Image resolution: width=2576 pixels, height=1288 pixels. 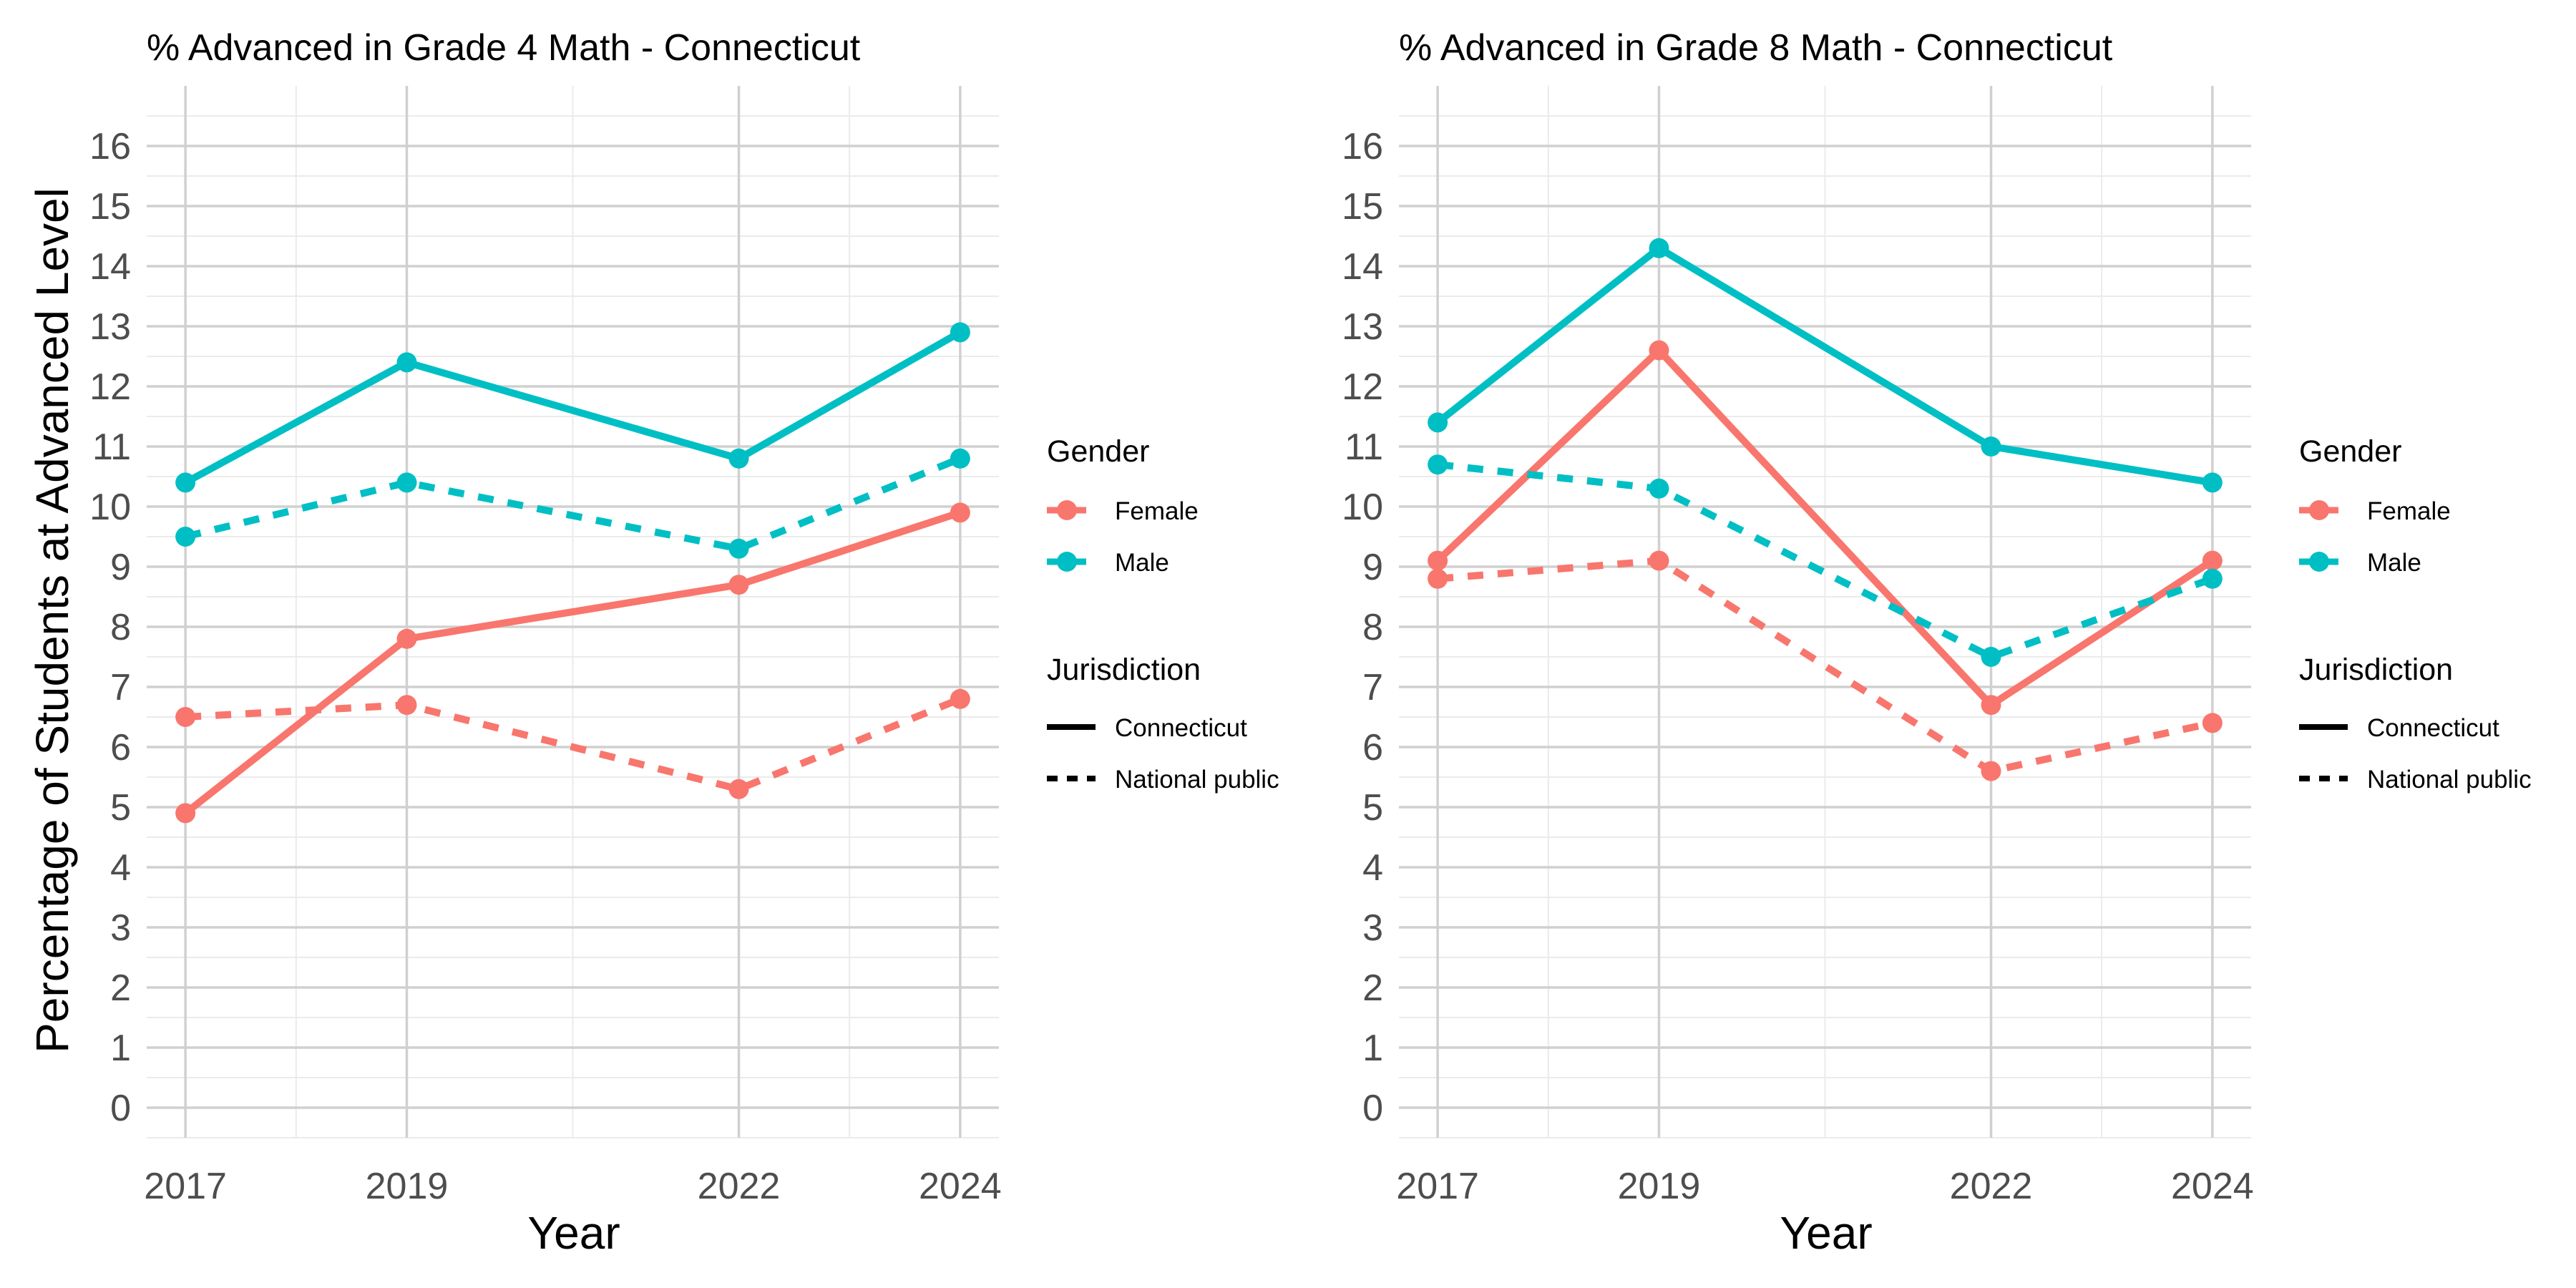 I want to click on chart-title: % Advanced in Grade 4 Math - Connecticut, so click(x=504, y=48).